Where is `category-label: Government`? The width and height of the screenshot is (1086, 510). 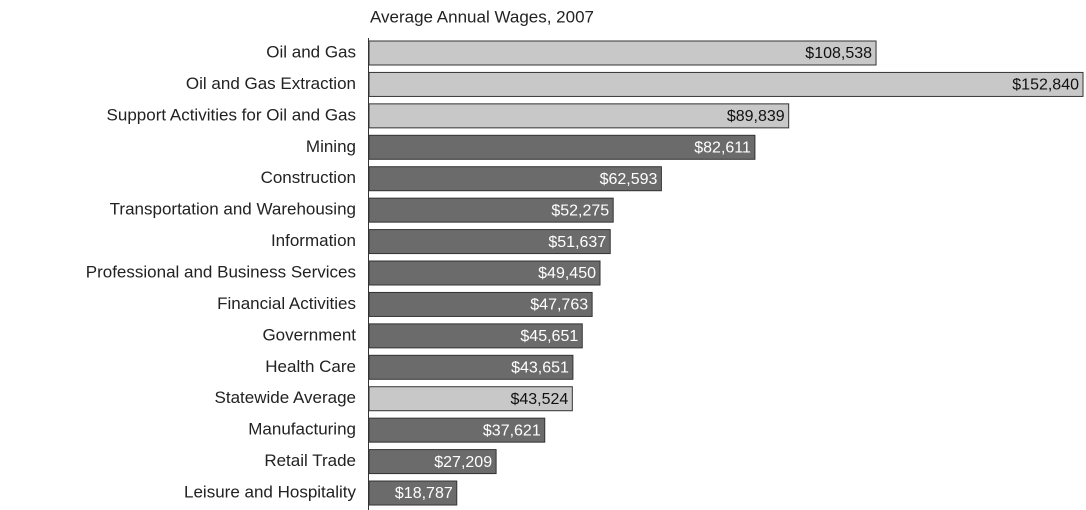 category-label: Government is located at coordinates (309, 334).